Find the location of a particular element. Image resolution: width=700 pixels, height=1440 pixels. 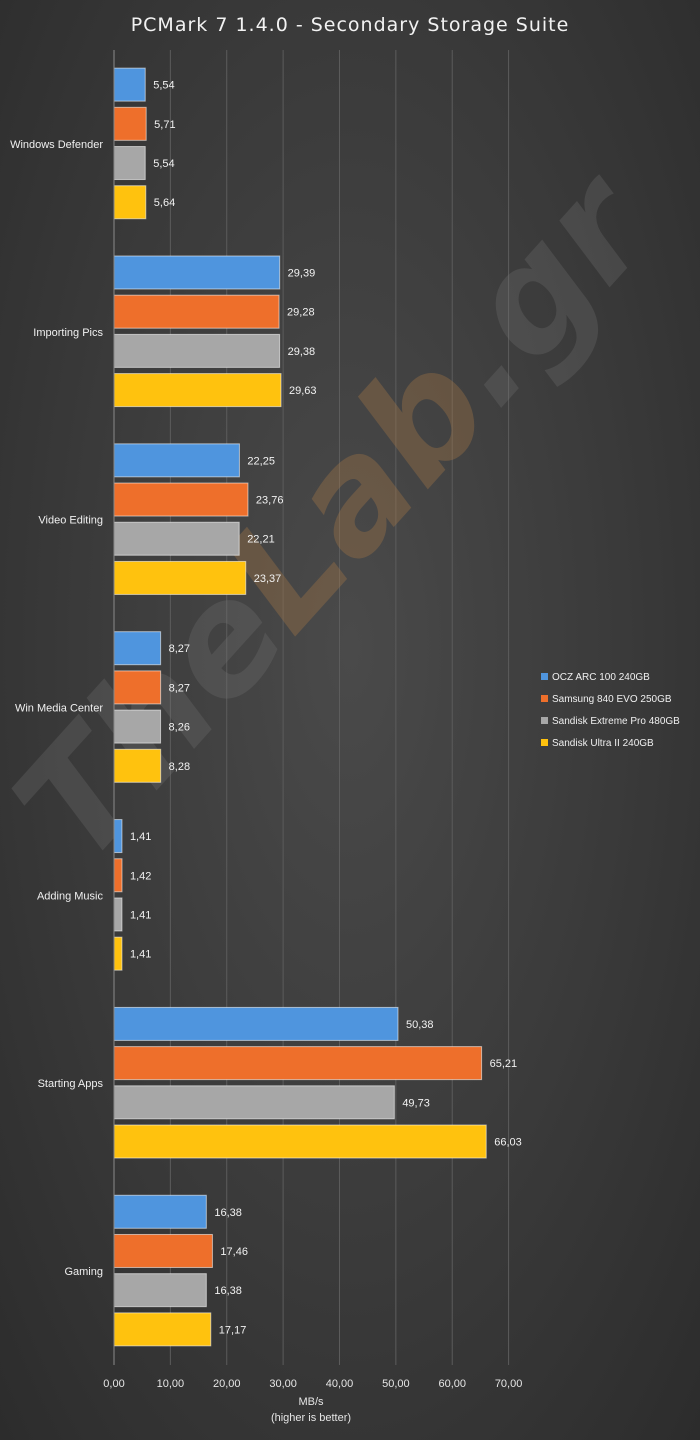

y-category-label: Video Editing is located at coordinates (70, 521).